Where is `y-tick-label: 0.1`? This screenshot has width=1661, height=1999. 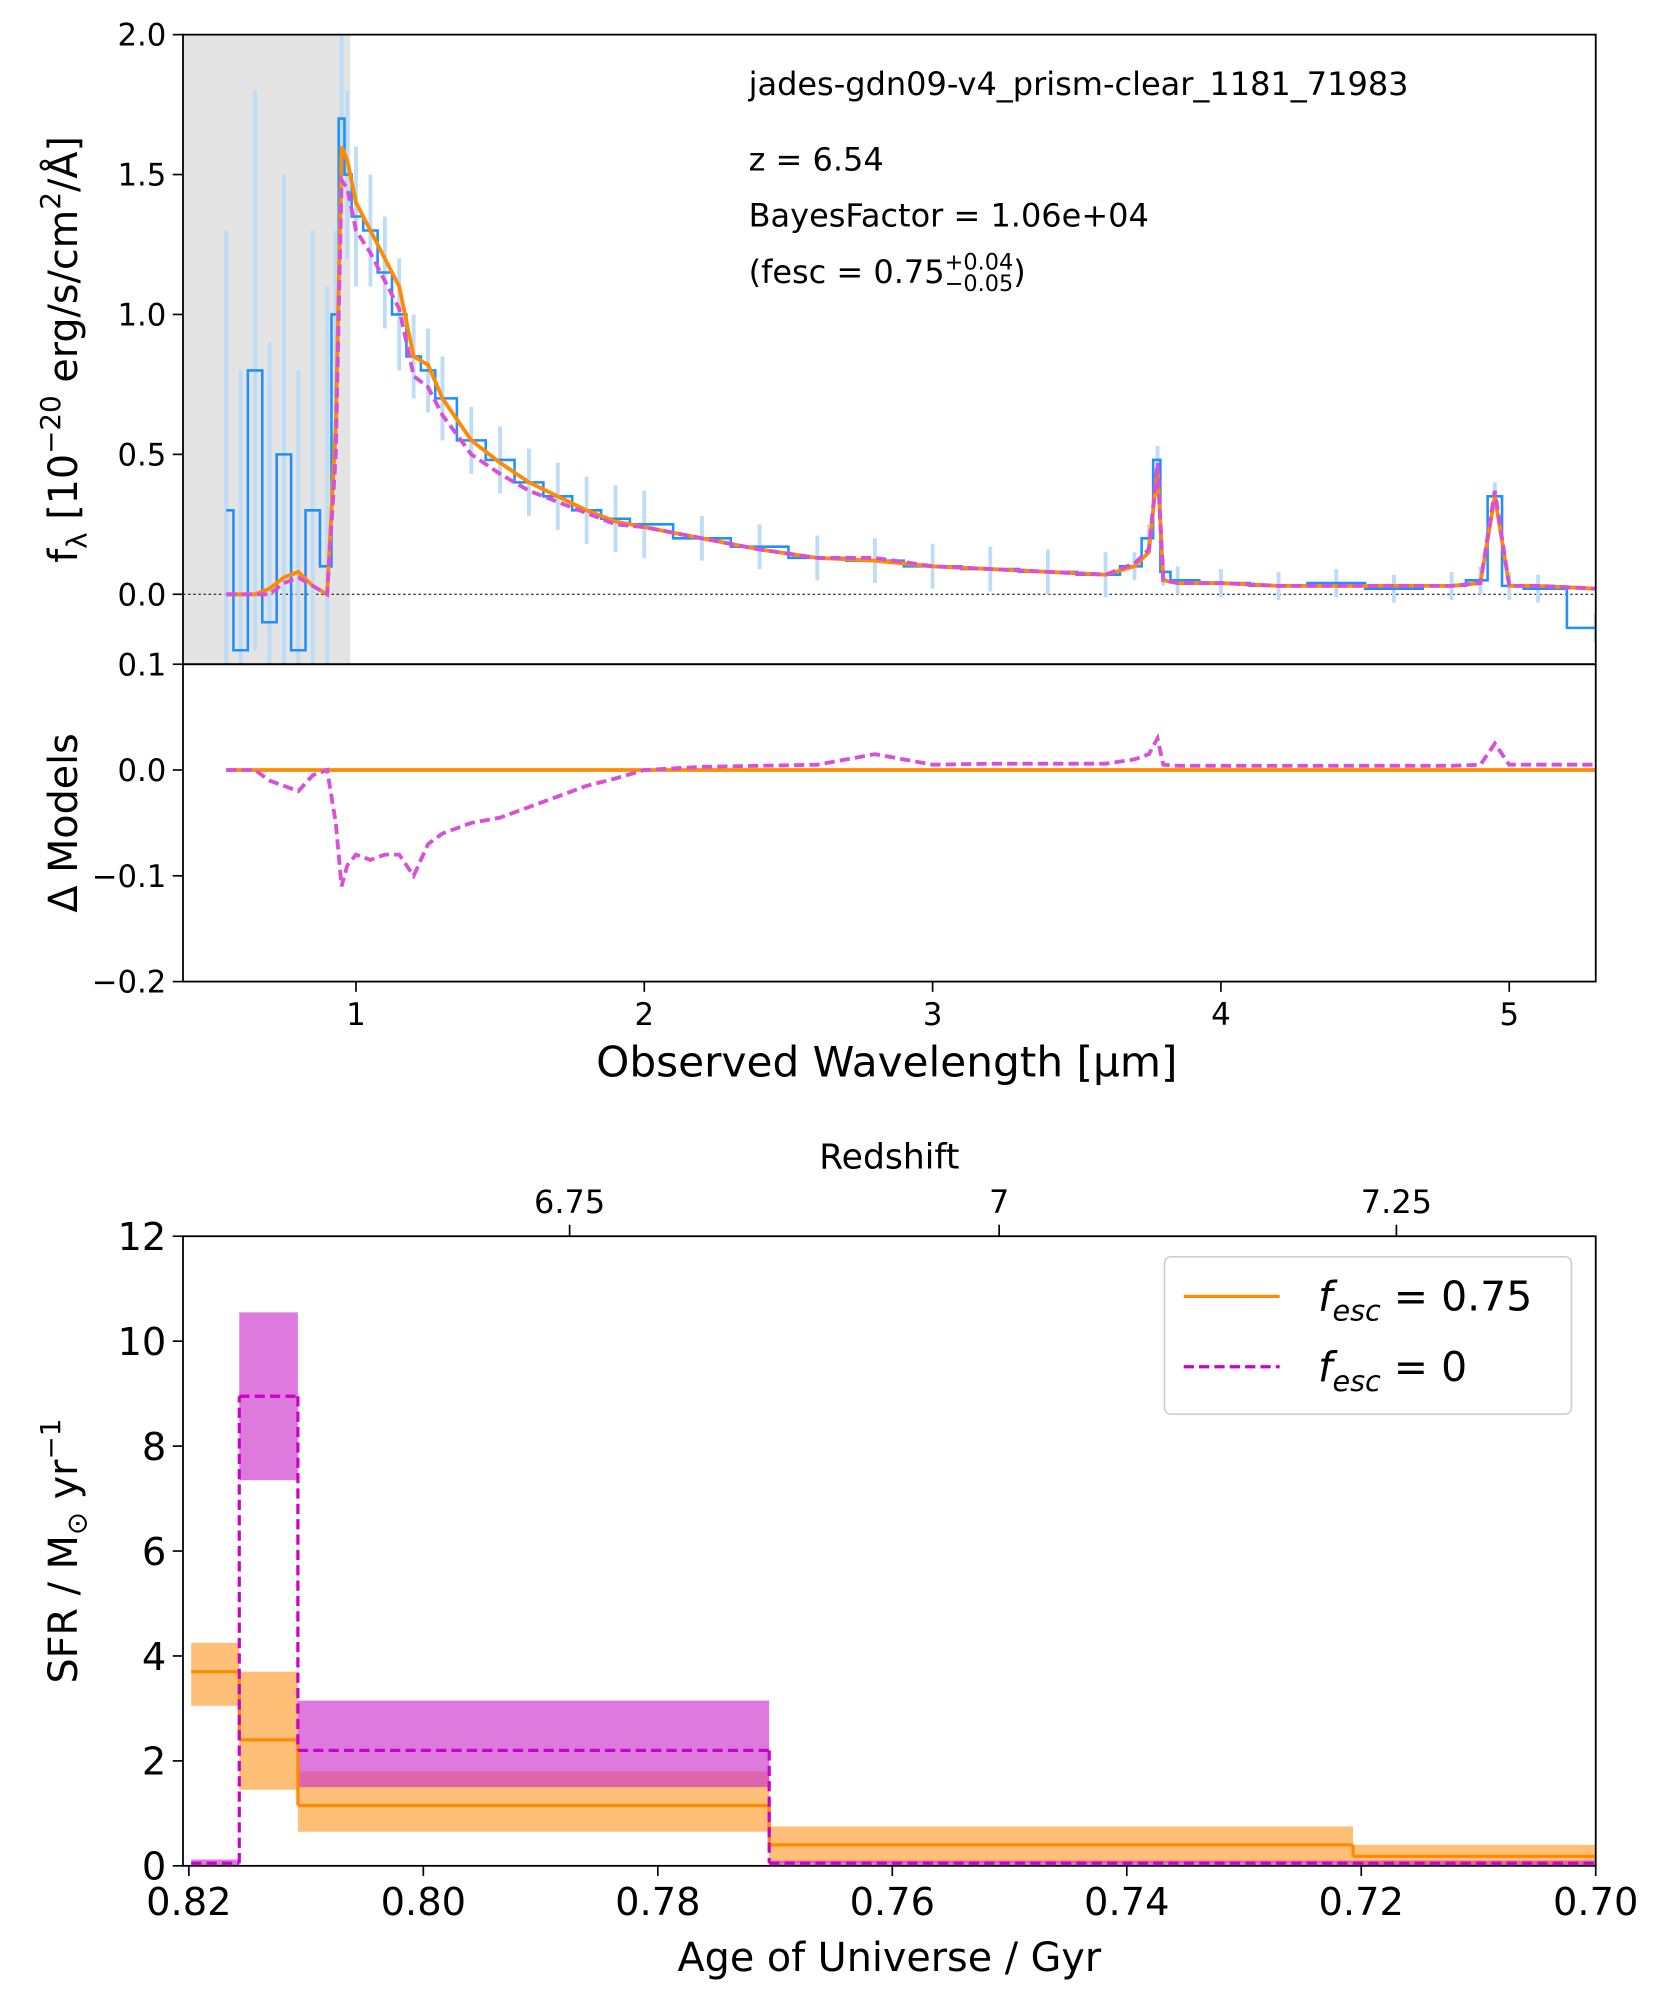
y-tick-label: 0.1 is located at coordinates (142, 665).